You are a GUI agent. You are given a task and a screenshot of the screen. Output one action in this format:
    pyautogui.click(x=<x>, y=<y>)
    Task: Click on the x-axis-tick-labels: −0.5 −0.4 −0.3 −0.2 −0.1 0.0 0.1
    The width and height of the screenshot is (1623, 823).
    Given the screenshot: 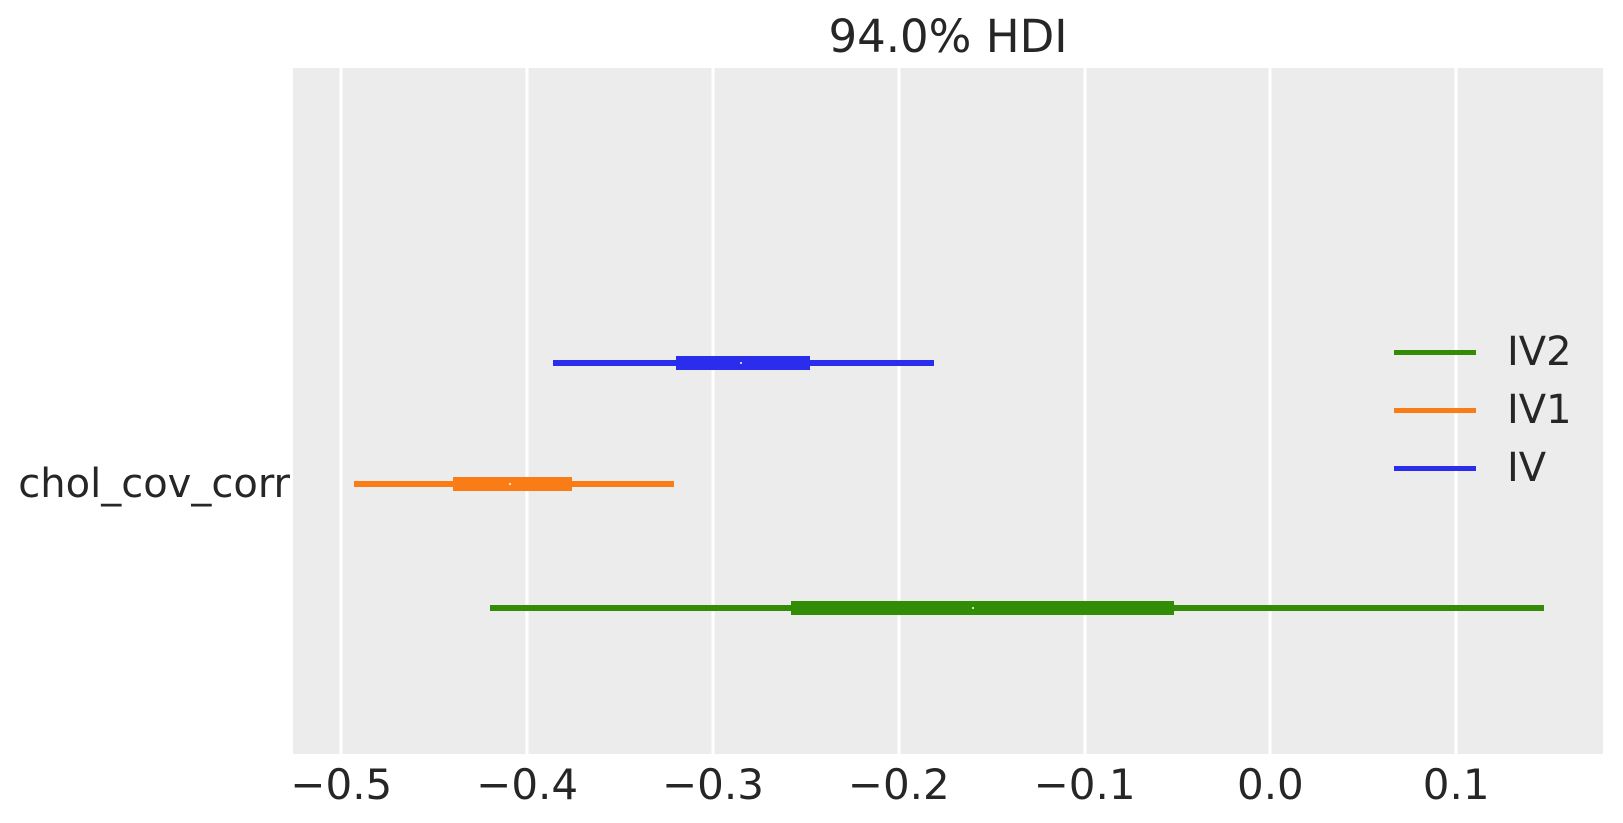 What is the action you would take?
    pyautogui.click(x=946, y=788)
    